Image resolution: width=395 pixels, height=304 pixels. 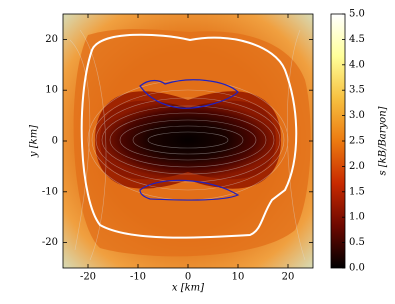 I want to click on x-tick-label: 20, so click(x=288, y=277).